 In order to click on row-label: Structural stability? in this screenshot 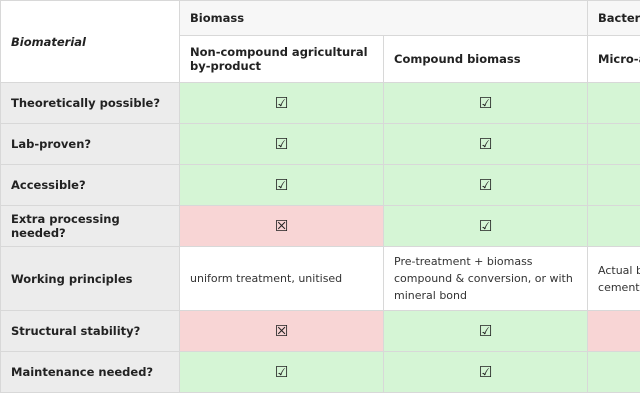, I will do `click(90, 331)`.